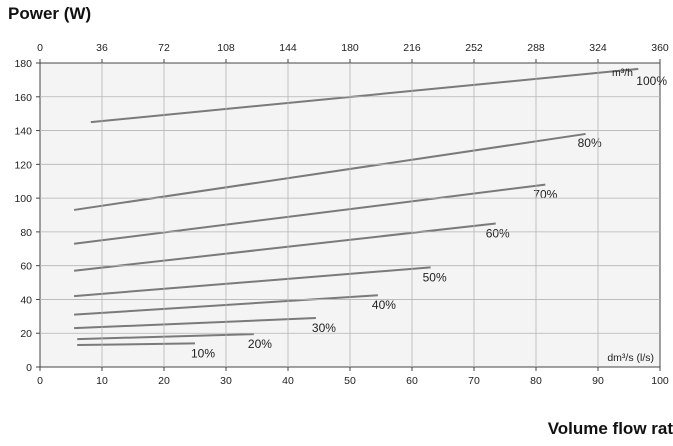 The image size is (673, 446). What do you see at coordinates (226, 381) in the screenshot?
I see `x-tick-label: 30` at bounding box center [226, 381].